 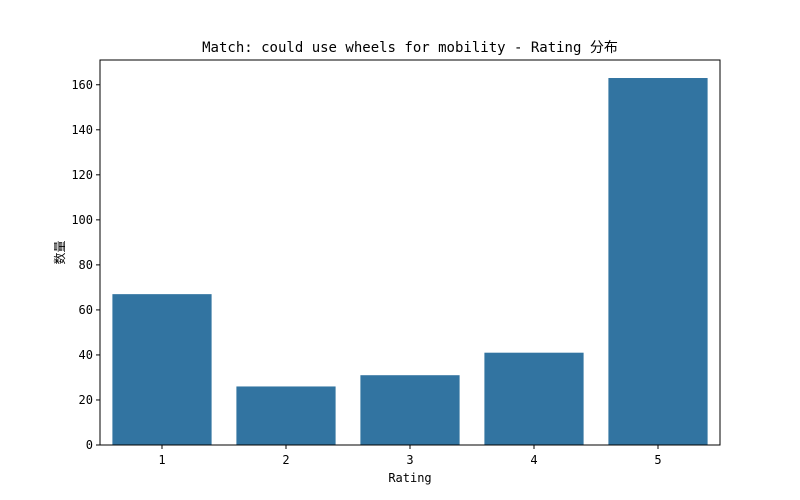 I want to click on y-axis-ticks: 0 20 40 60 80 100 120 140 160, so click(x=85, y=265).